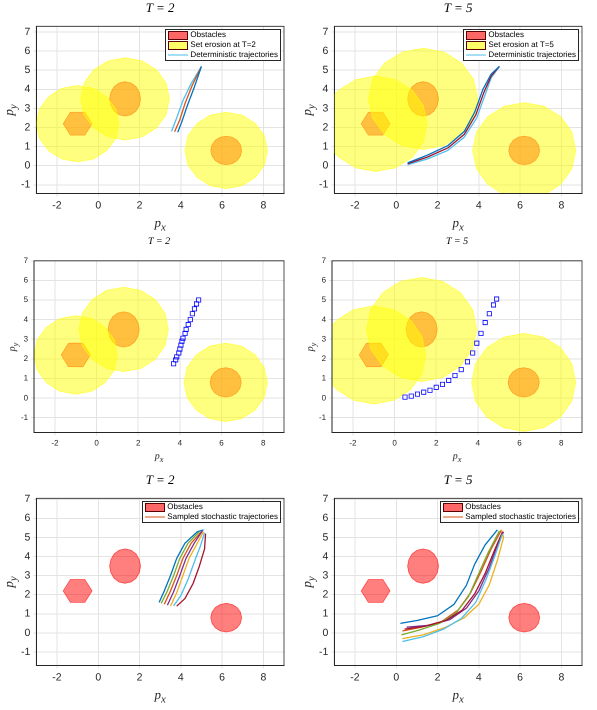 The width and height of the screenshot is (597, 710). Describe the element at coordinates (222, 517) in the screenshot. I see `legend-label: Sampled stochastic trajectories` at that location.